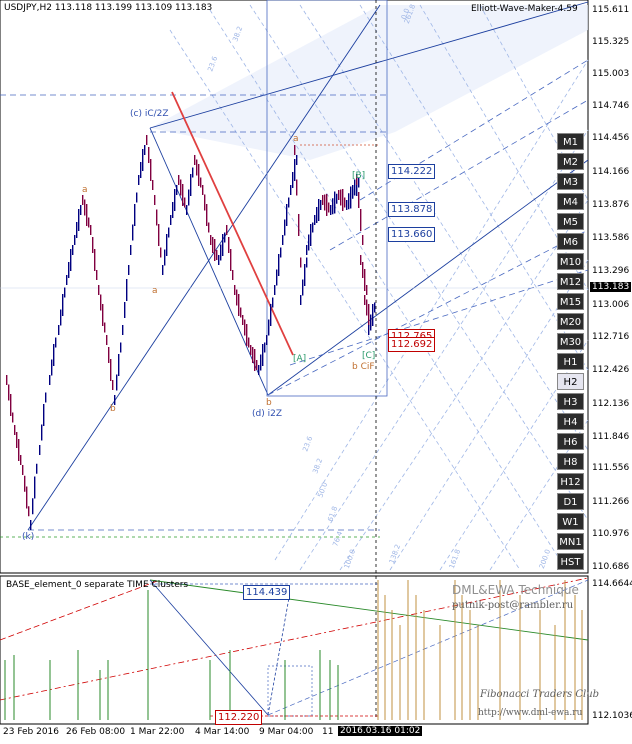 The height and width of the screenshot is (744, 632). What do you see at coordinates (570, 341) in the screenshot?
I see `timeframe-button-m30: M30` at bounding box center [570, 341].